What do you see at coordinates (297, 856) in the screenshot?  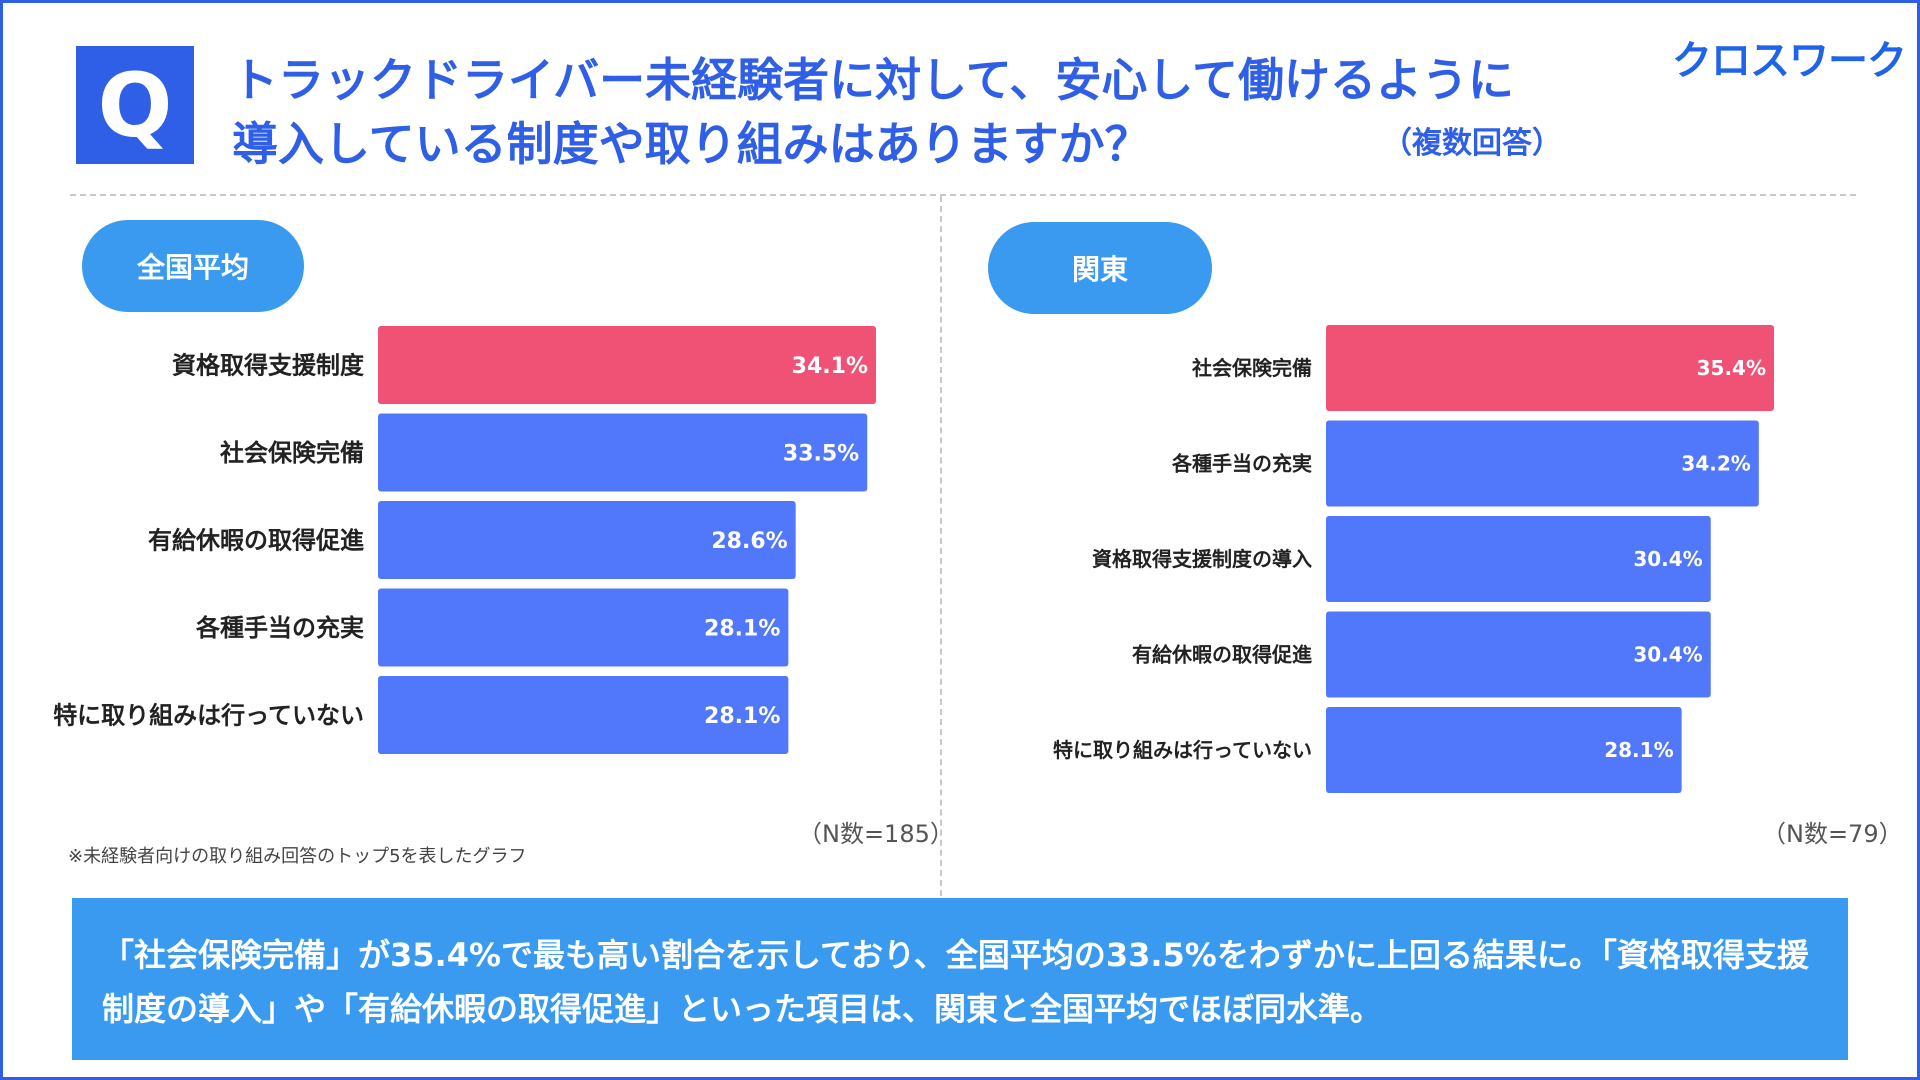 I see `chart-footnote: ※未経験者向けの取り組み回答のトップ5を表したグラフ` at bounding box center [297, 856].